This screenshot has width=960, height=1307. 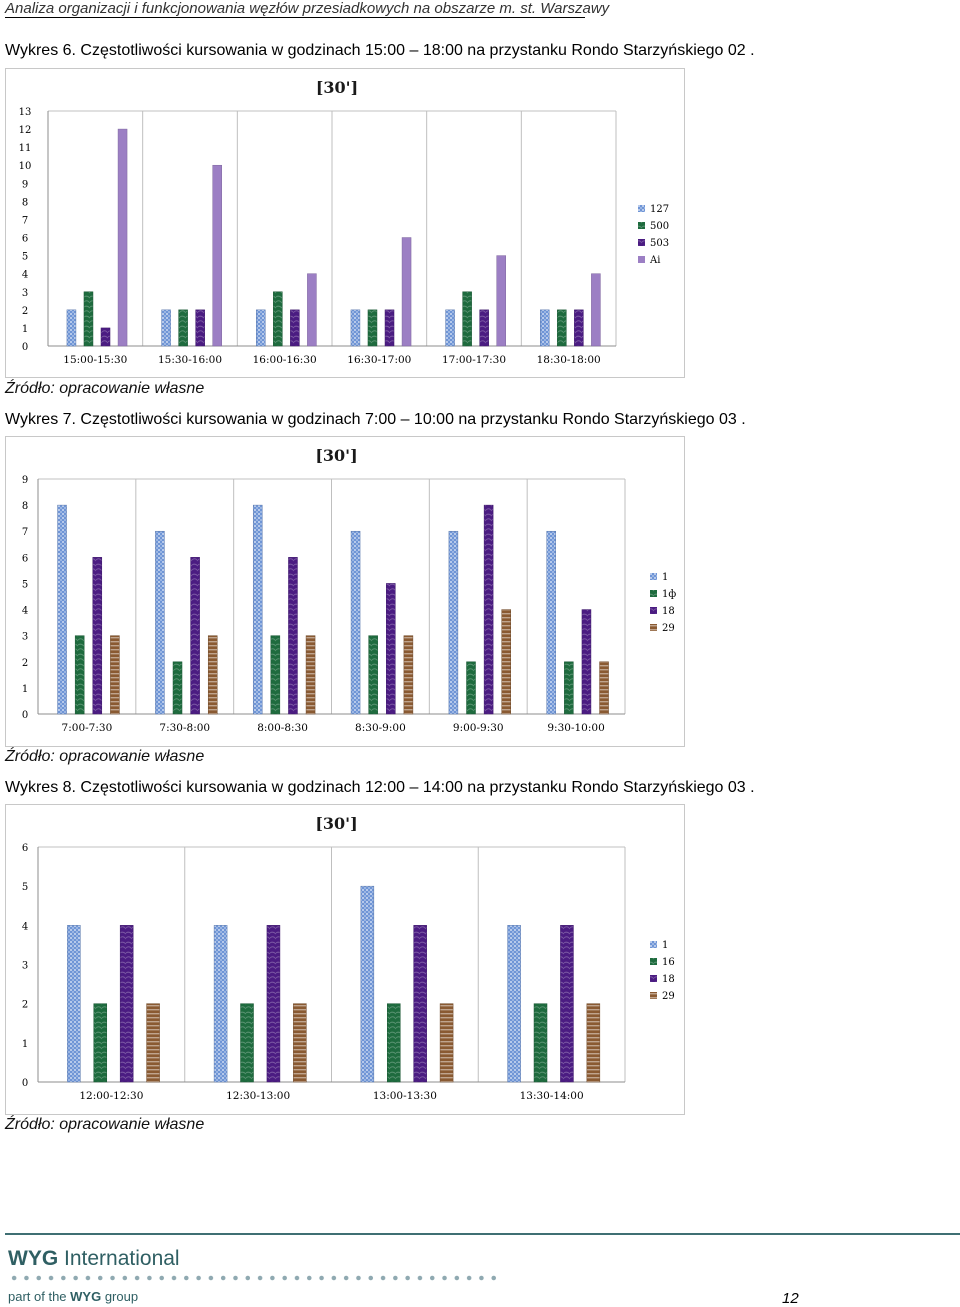 I want to click on bar-18-8:00-8:30, so click(x=293, y=636).